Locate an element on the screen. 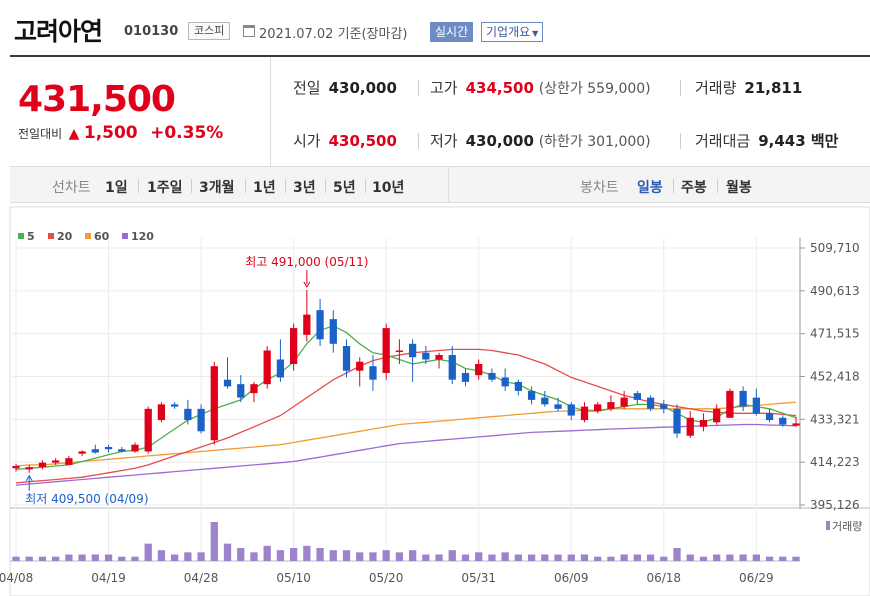 The image size is (870, 596). lower-limit: (하한가 301,000) is located at coordinates (594, 142).